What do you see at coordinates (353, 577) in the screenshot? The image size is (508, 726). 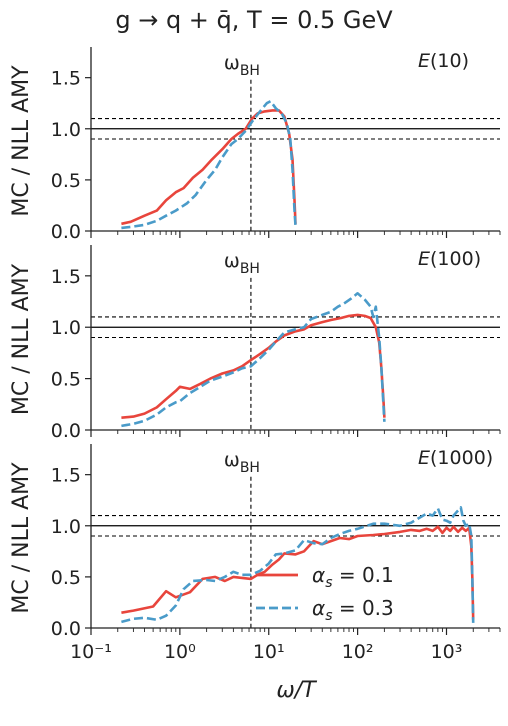 I see `legend-label-1: αs = 0.1` at bounding box center [353, 577].